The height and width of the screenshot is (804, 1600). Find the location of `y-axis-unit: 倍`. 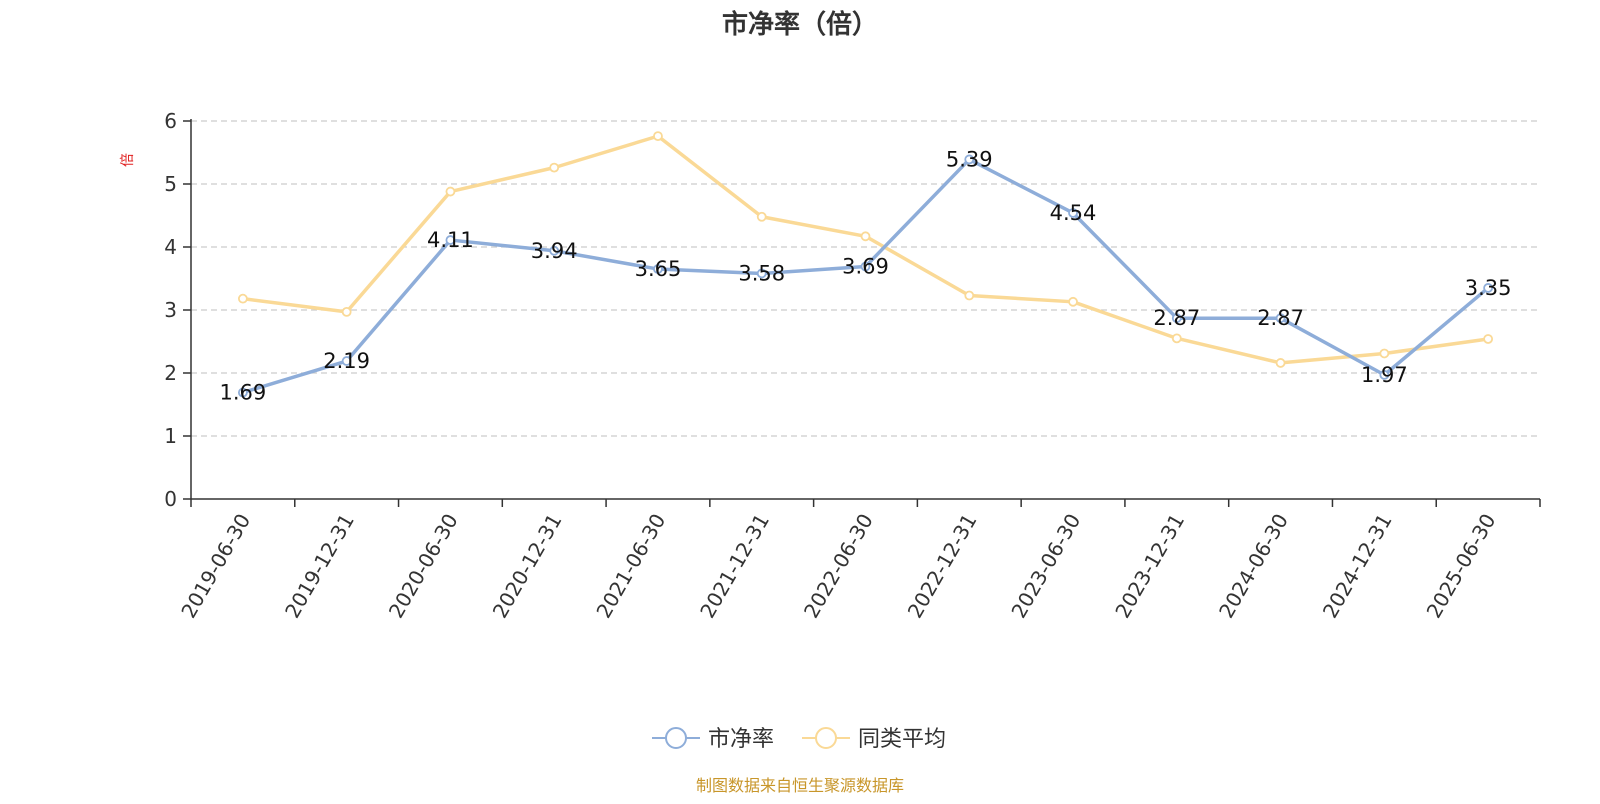

y-axis-unit: 倍 is located at coordinates (128, 160).